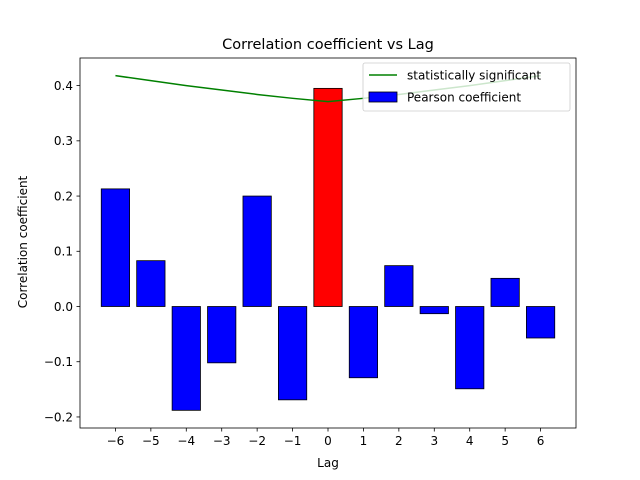  I want to click on x-tick-label: 2, so click(399, 441).